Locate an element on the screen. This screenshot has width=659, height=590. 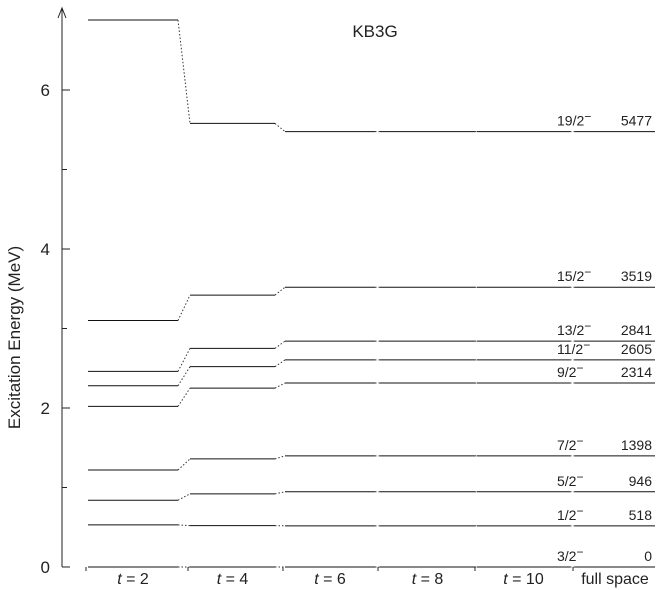
chart-title: KB3G is located at coordinates (374, 31).